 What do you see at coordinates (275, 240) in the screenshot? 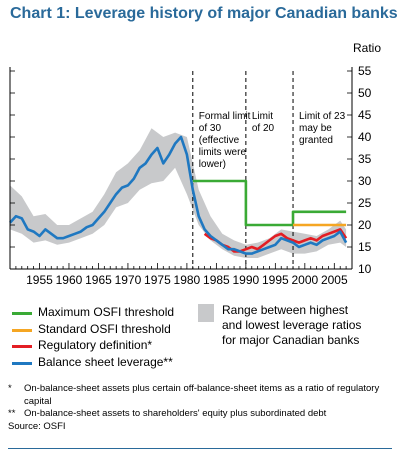
I see `series-regulatory-definition` at bounding box center [275, 240].